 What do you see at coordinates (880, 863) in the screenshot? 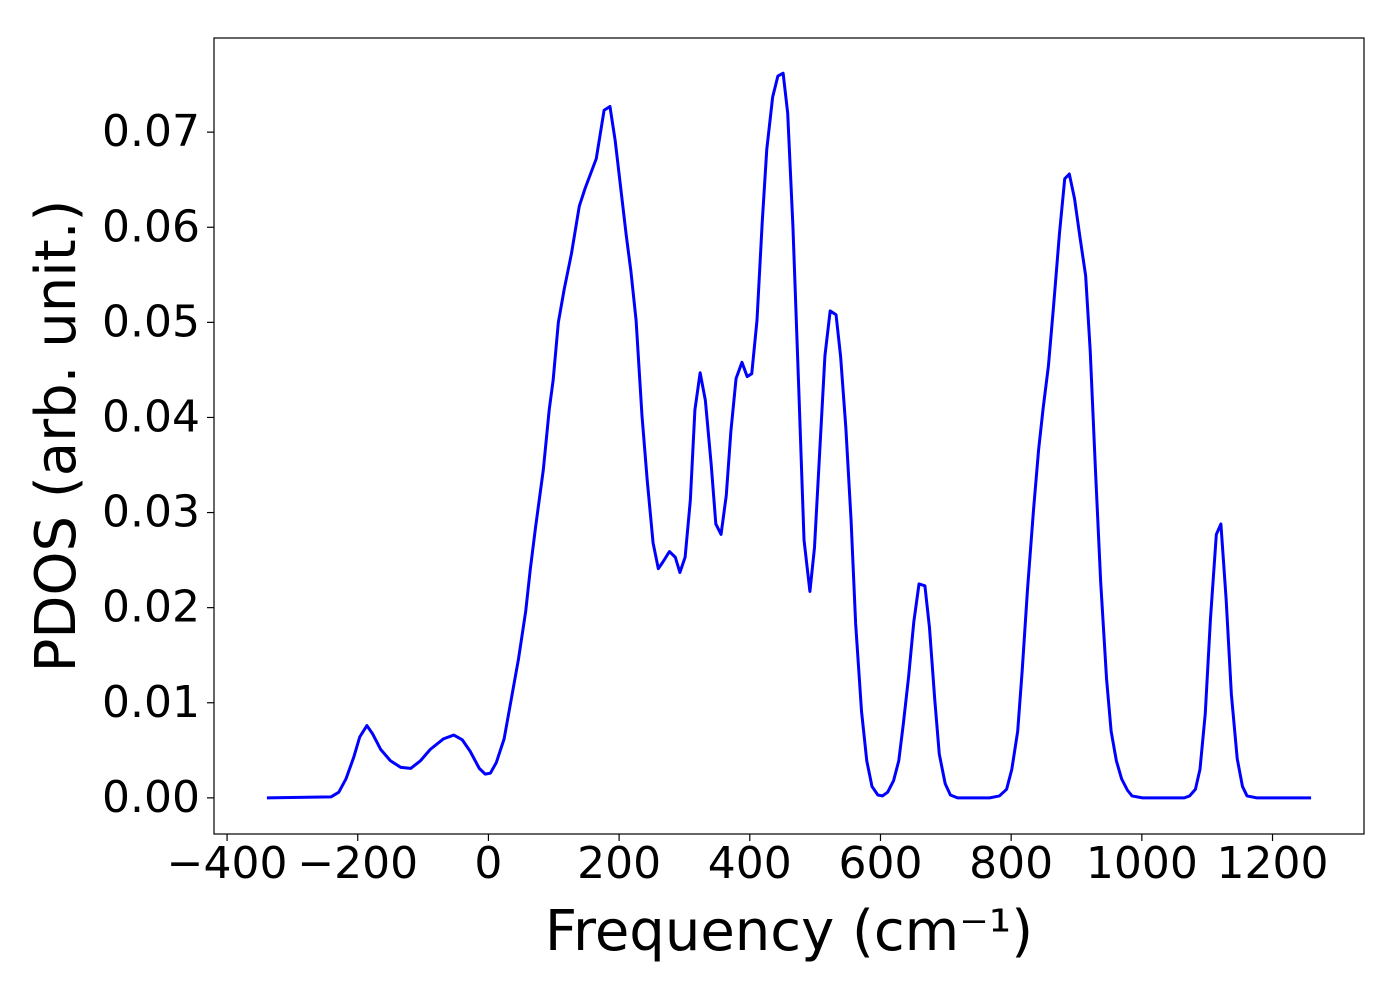
I see `x-tick-label: 600` at bounding box center [880, 863].